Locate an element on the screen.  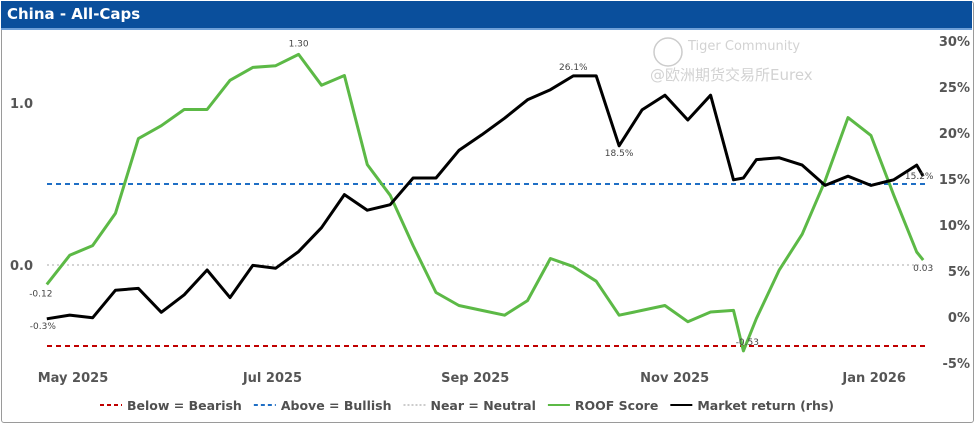
data-label: 15.2% is located at coordinates (919, 177).